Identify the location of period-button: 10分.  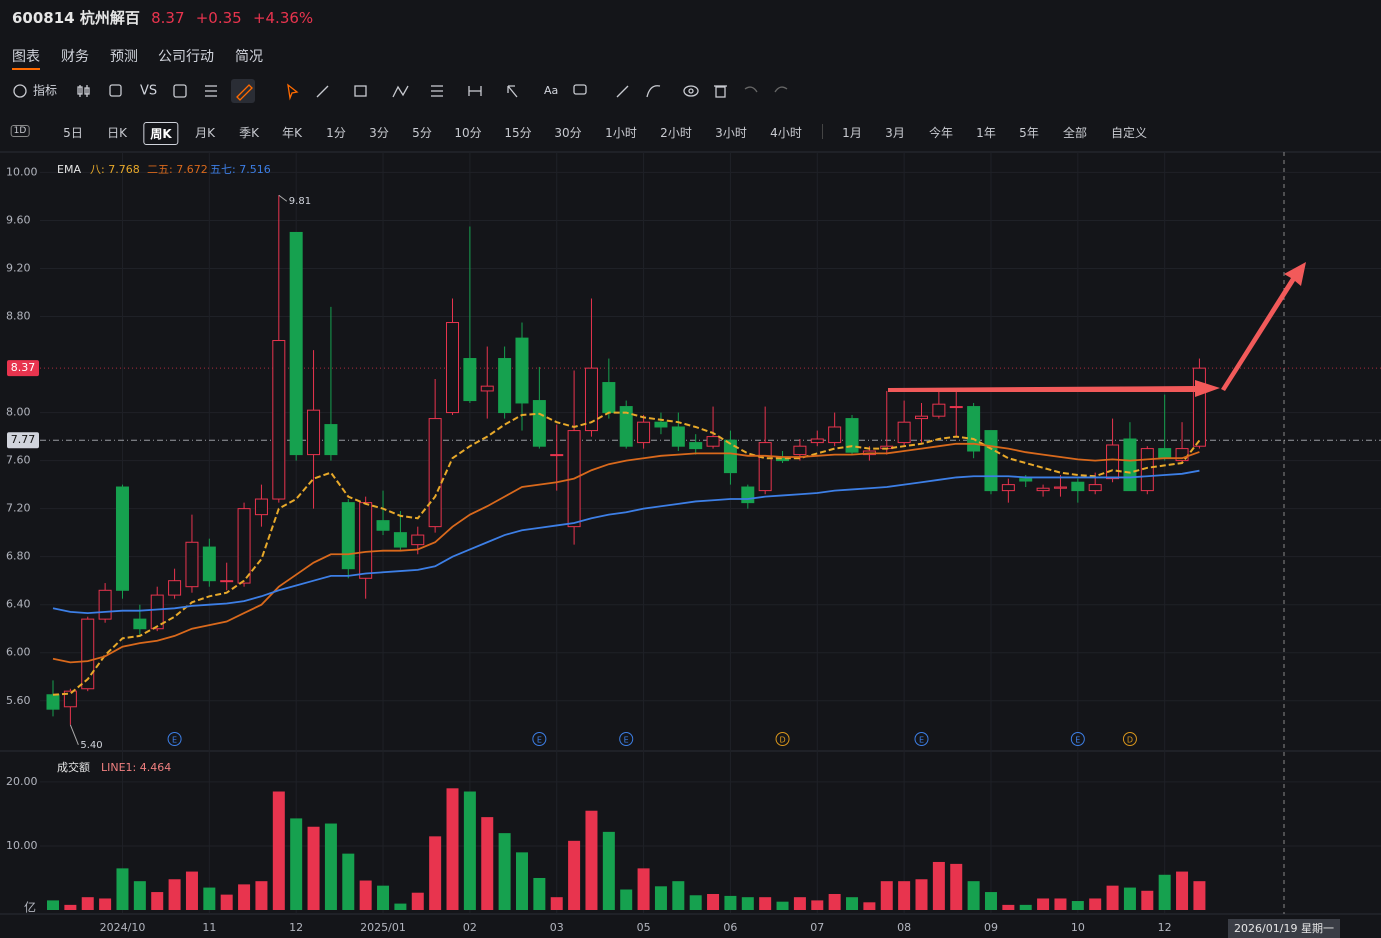
(468, 133).